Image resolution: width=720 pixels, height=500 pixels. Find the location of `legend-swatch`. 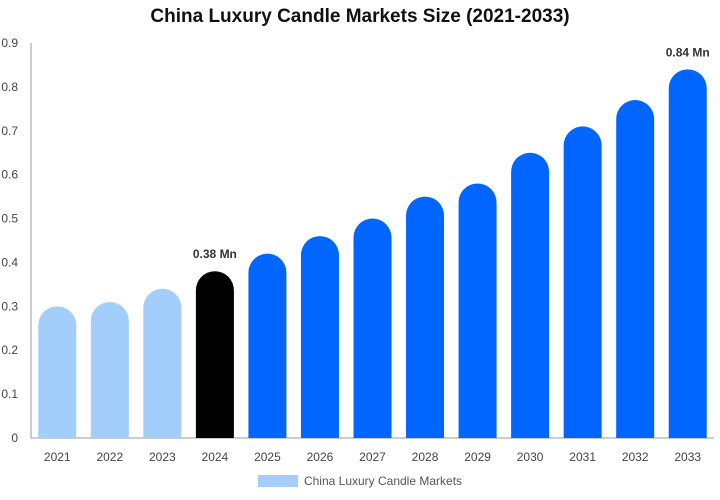

legend-swatch is located at coordinates (277, 481).